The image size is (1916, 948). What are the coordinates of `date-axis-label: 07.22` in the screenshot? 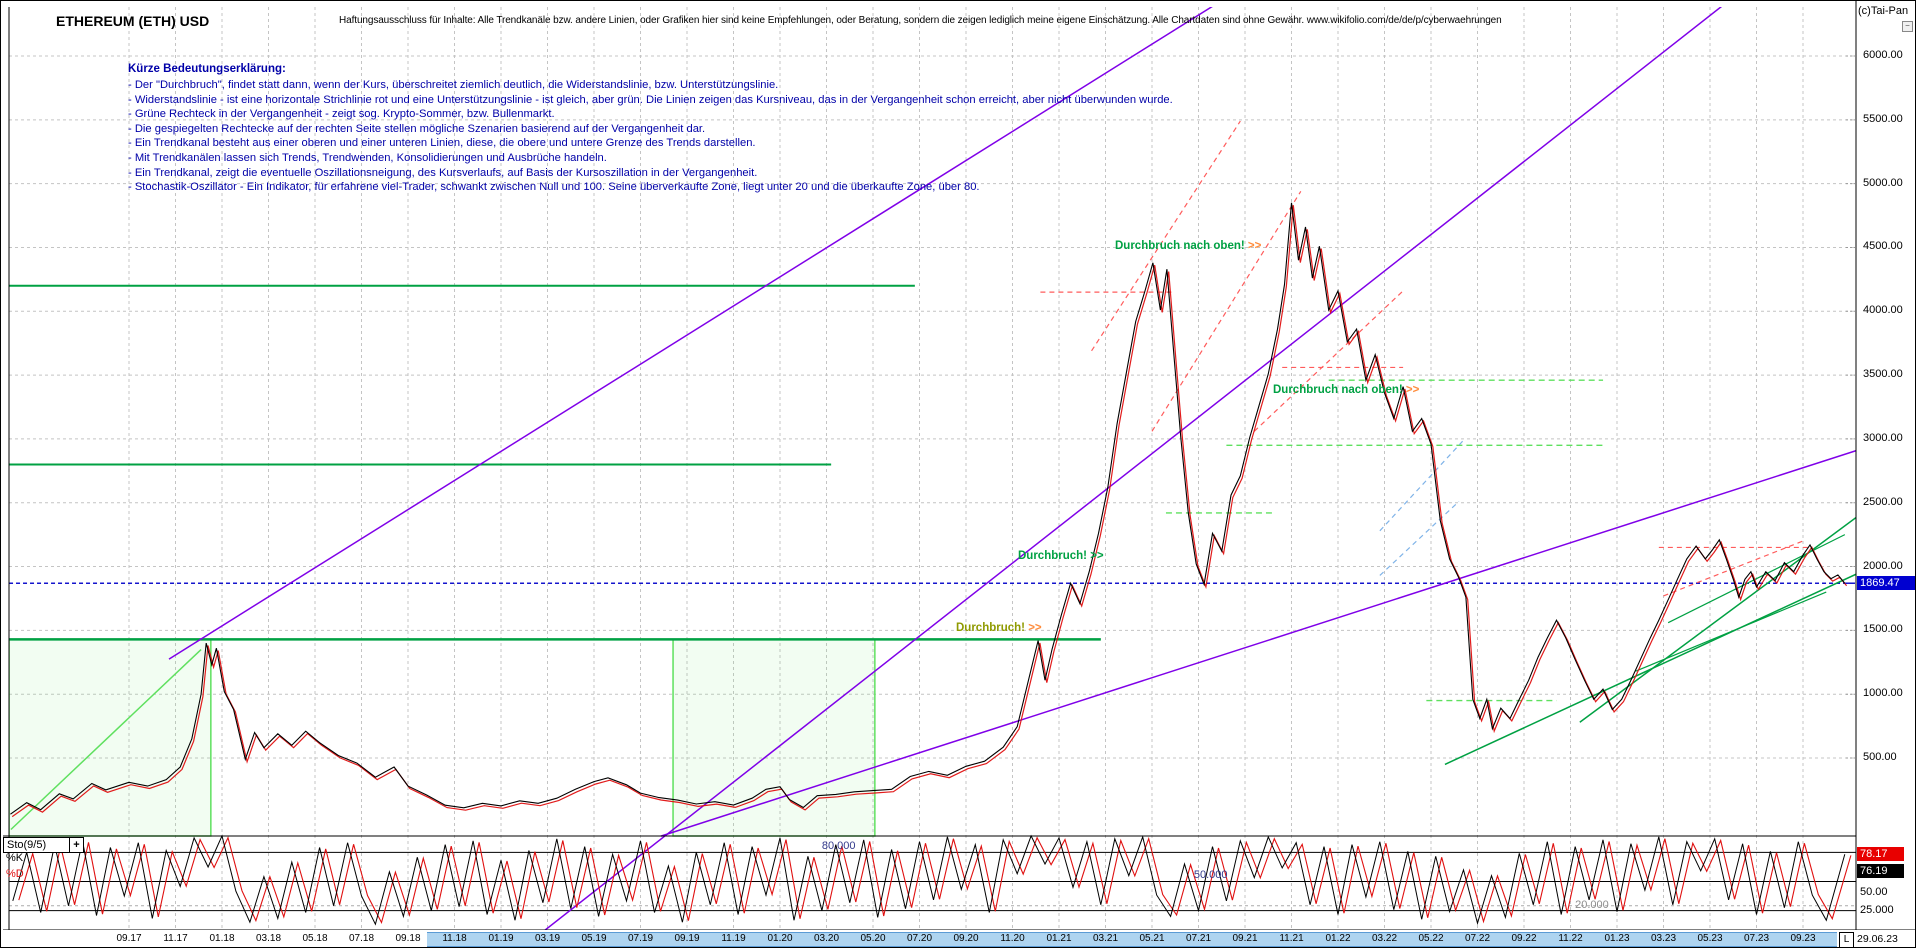 It's located at (1477, 938).